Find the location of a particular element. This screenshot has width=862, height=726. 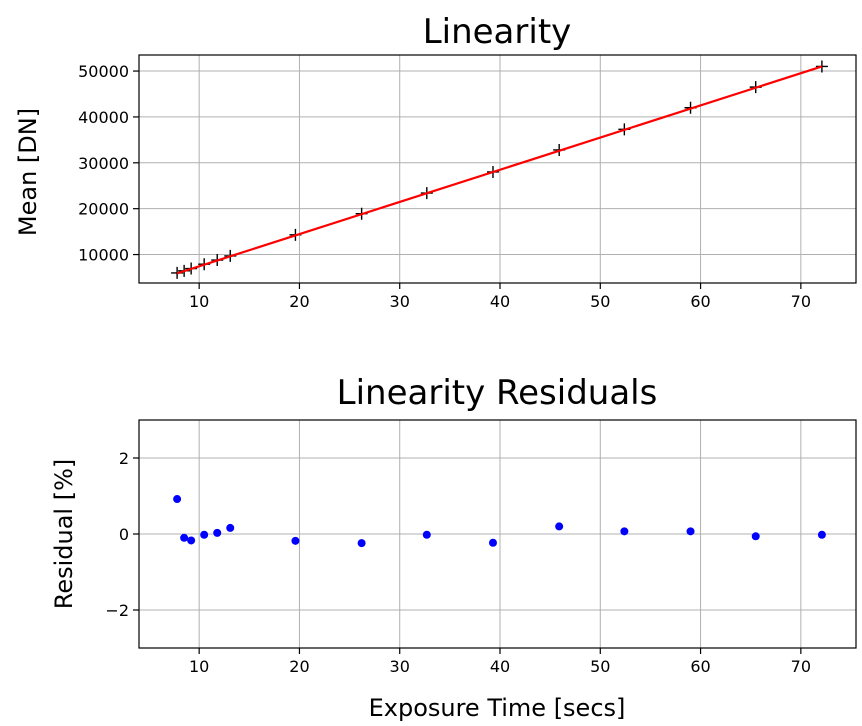

residuals-marks is located at coordinates (499, 521).